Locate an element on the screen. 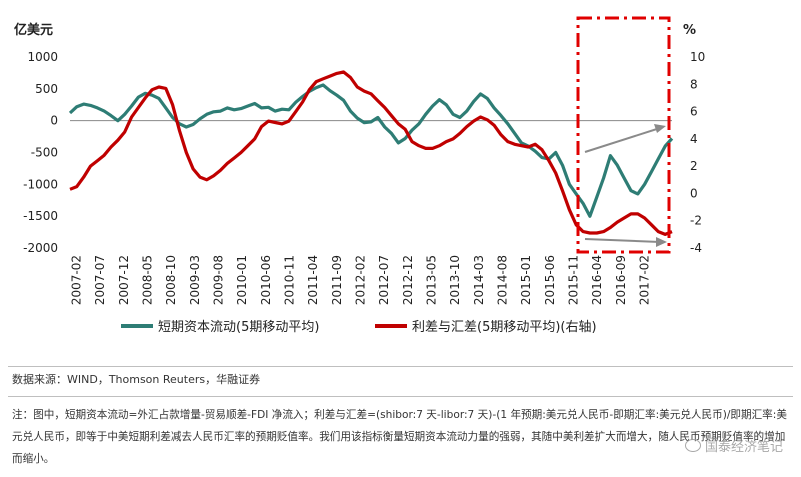  left-axis: 1000 500 0 -500 -1000 -1500 -2000 is located at coordinates (40, 152).